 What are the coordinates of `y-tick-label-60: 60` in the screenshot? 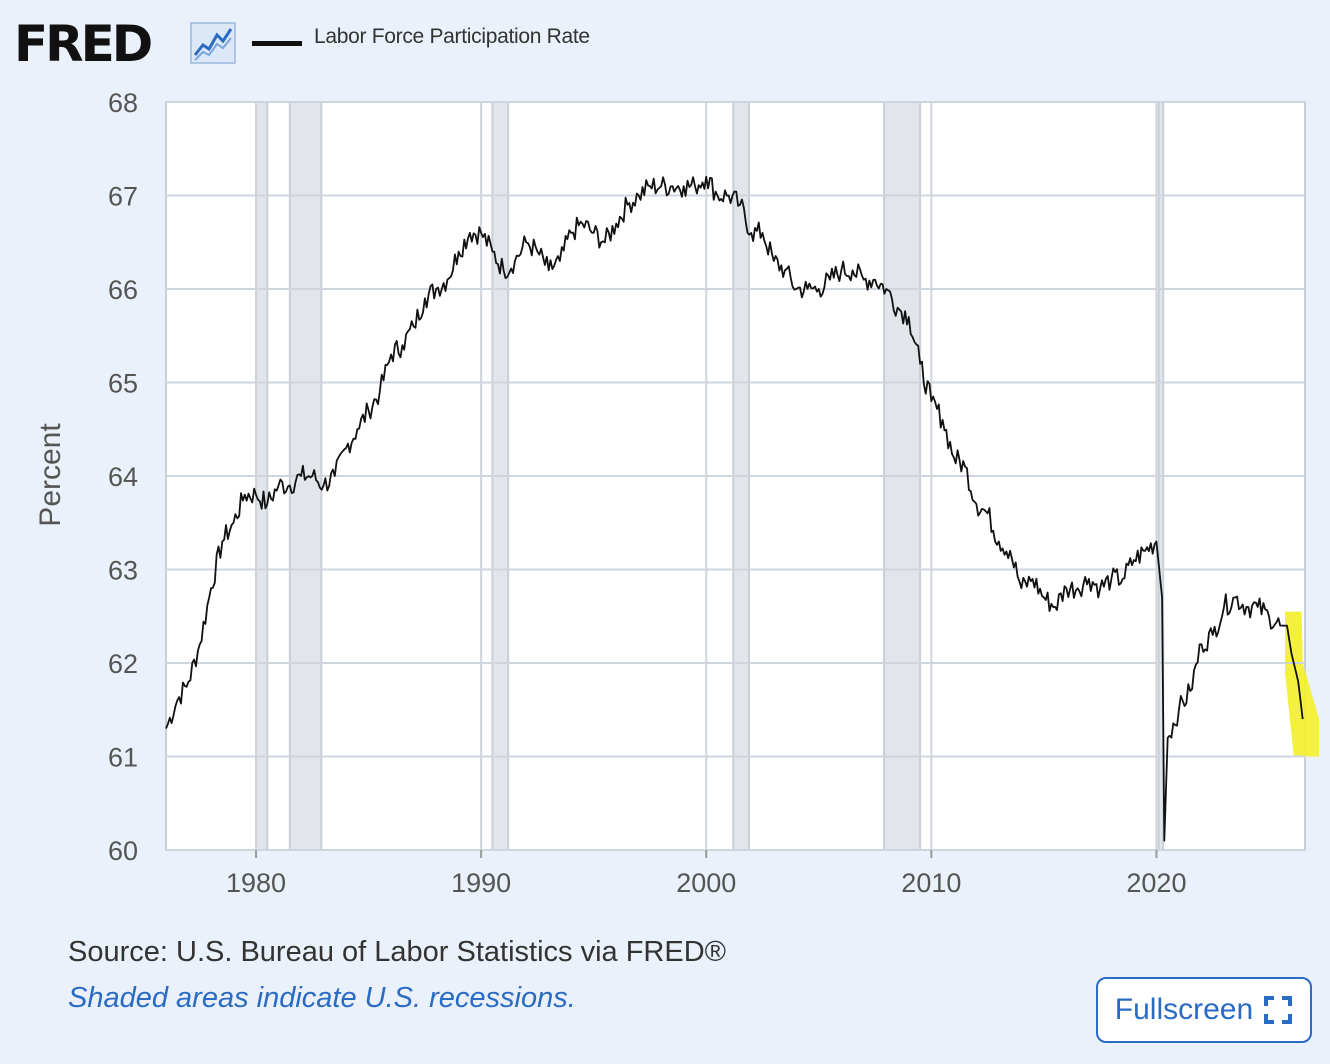 It's located at (123, 851).